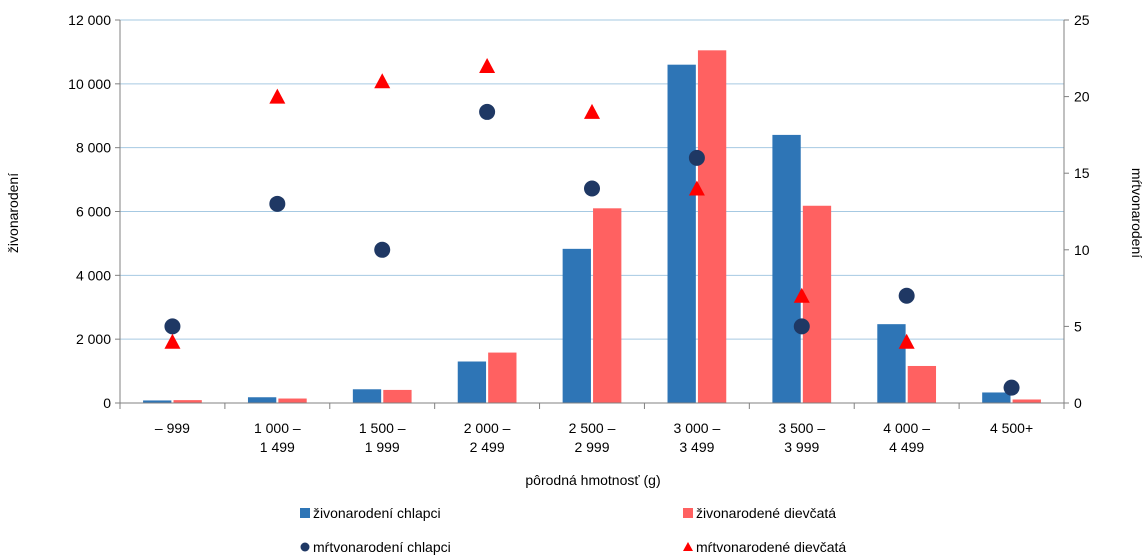 The image size is (1147, 559). Describe the element at coordinates (1078, 403) in the screenshot. I see `y2-tick-label: 0` at that location.